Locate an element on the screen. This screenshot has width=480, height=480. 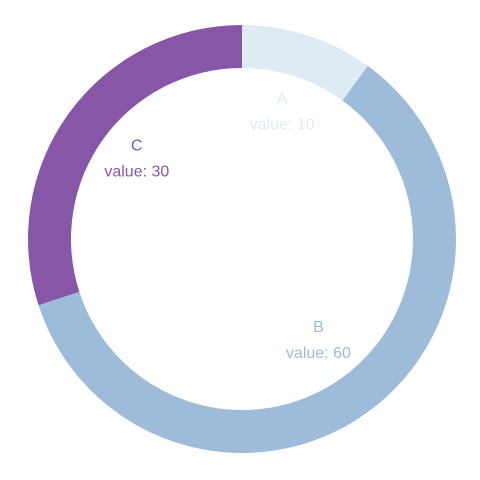
slice-c-name-label: C is located at coordinates (137, 146).